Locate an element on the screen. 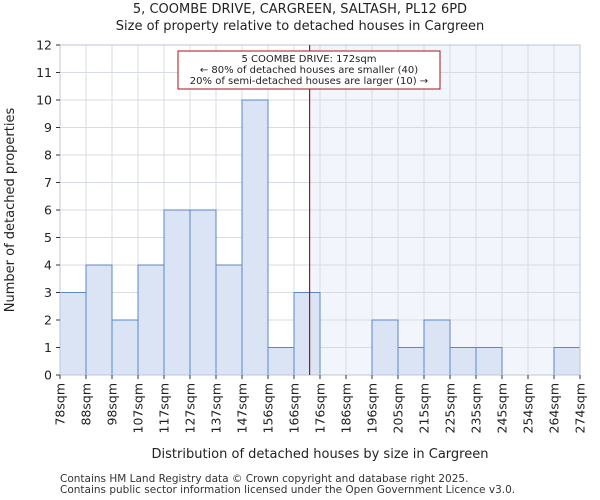 This screenshot has width=600, height=500. x-tick-label: 235sqm is located at coordinates (476, 408).